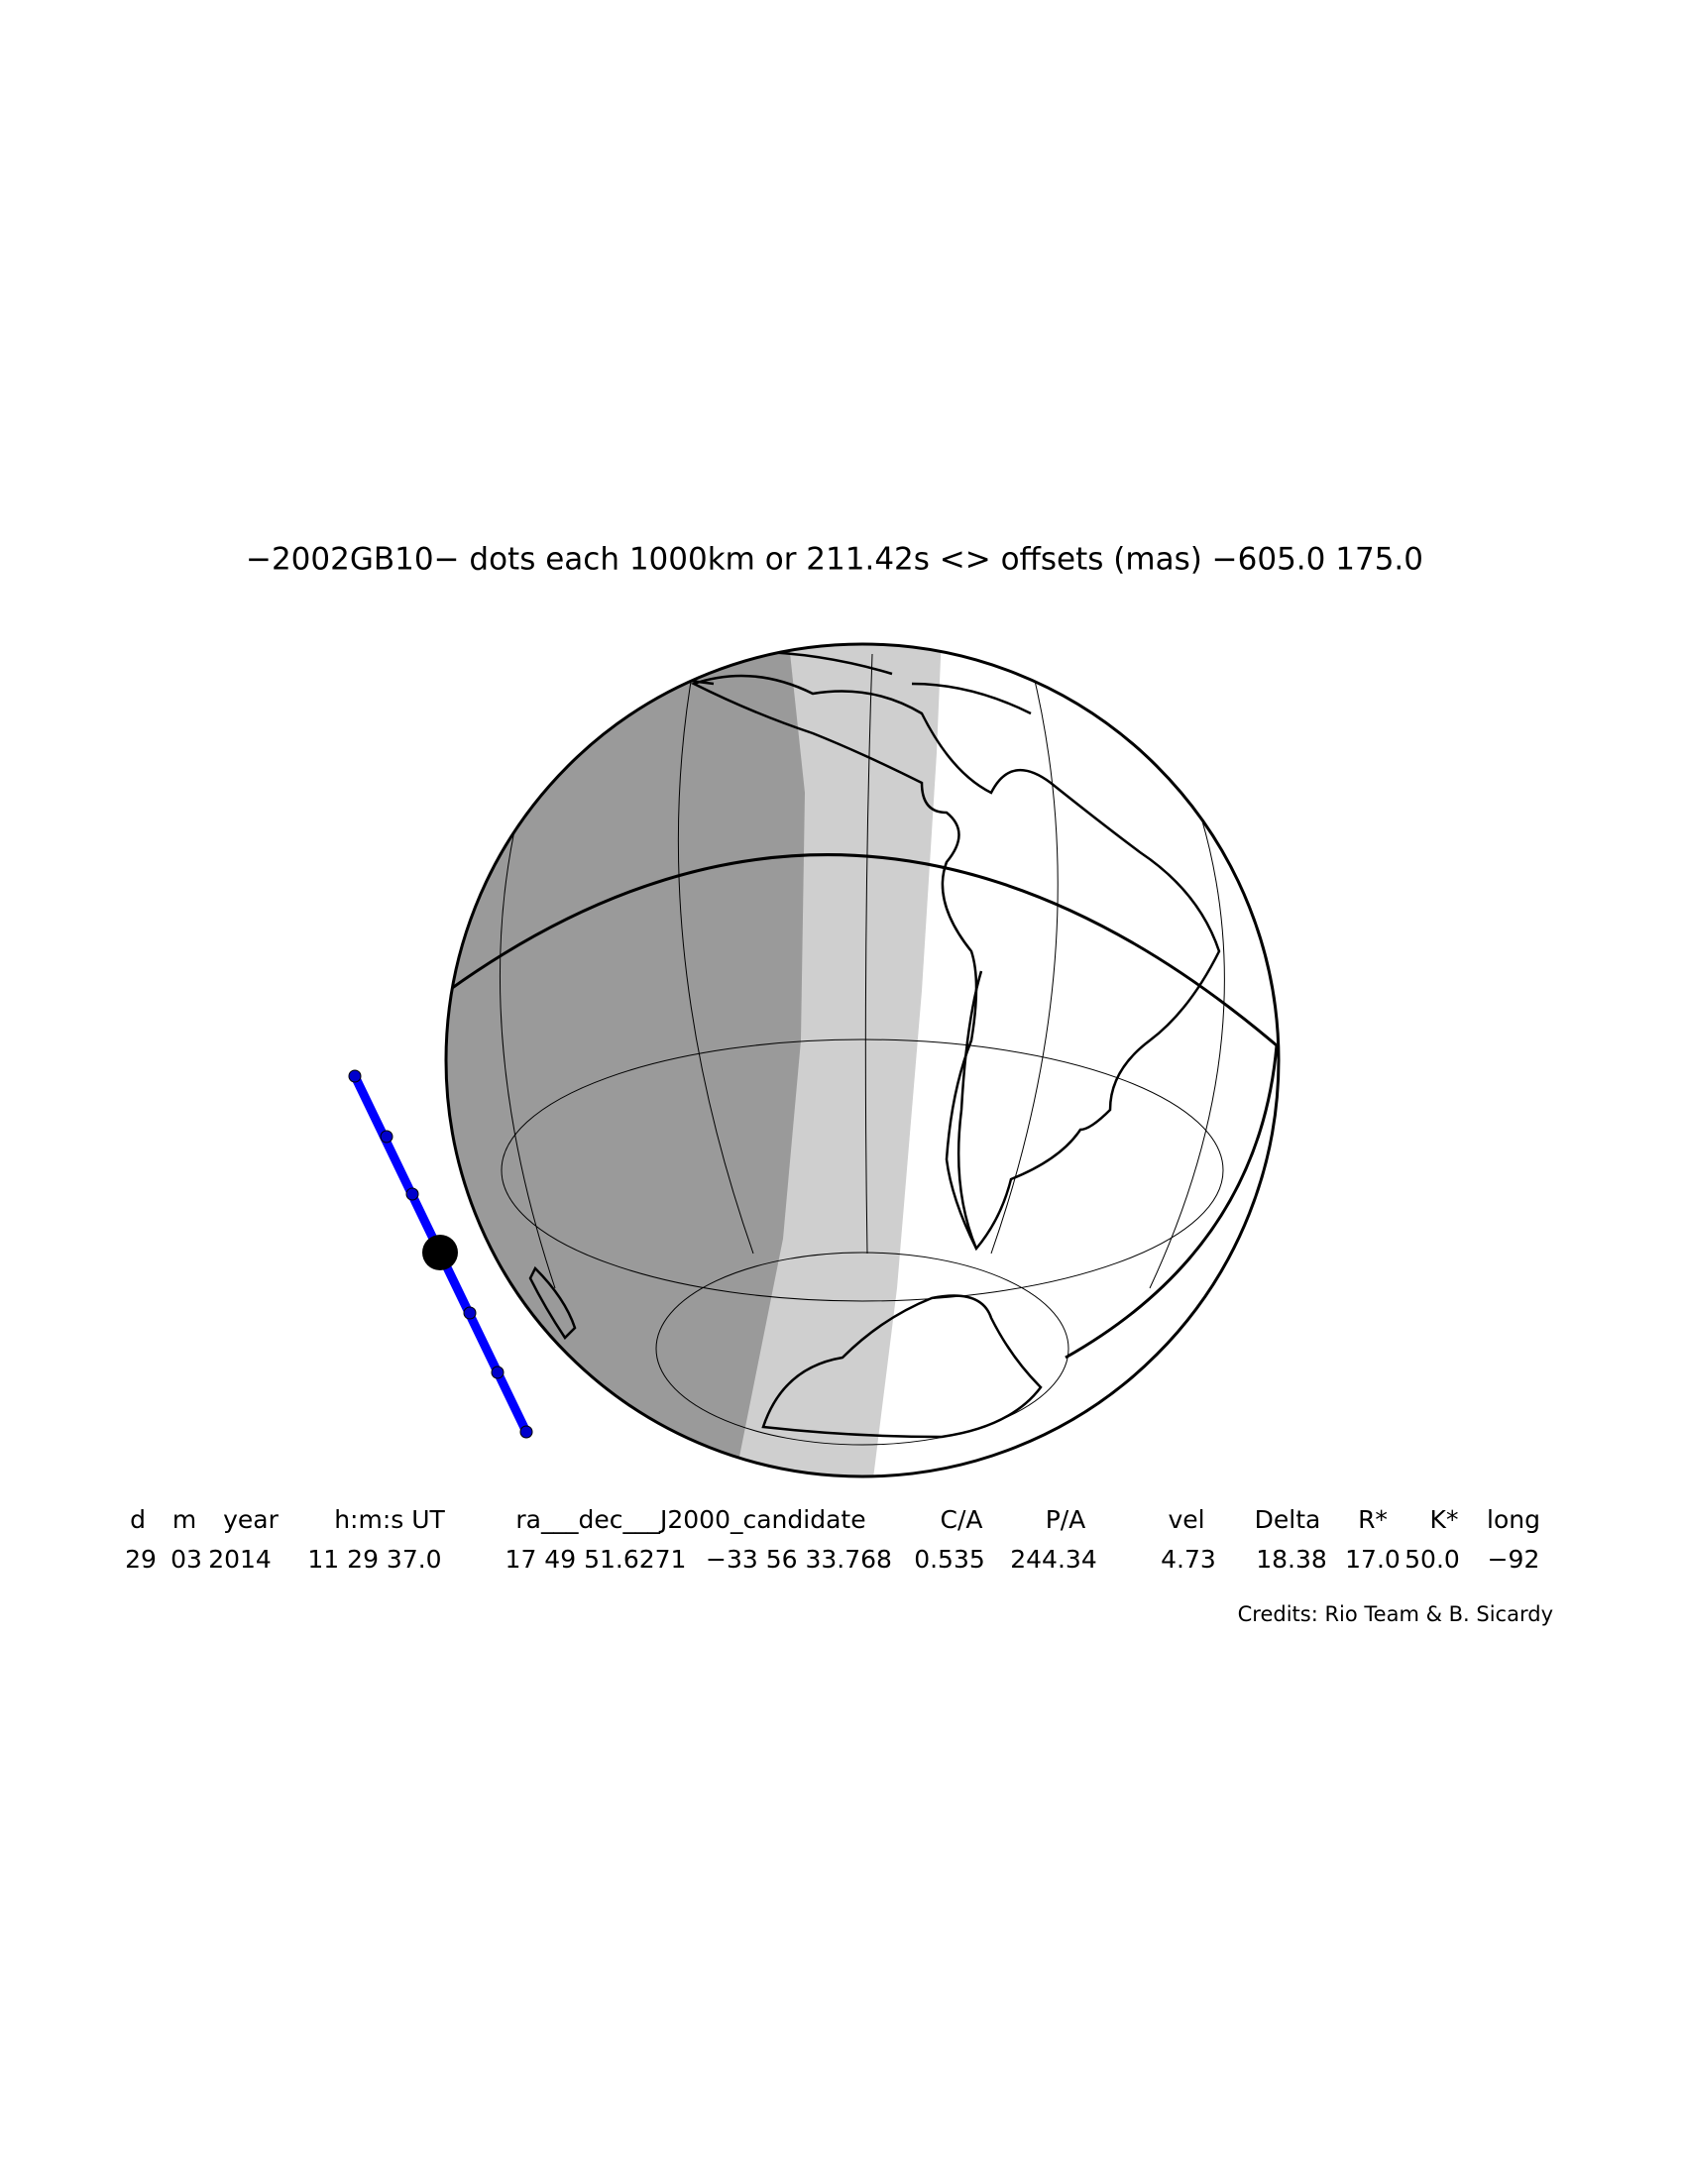 Image resolution: width=1685 pixels, height=2184 pixels. Describe the element at coordinates (962, 1519) in the screenshot. I see `table-header: C/A` at that location.